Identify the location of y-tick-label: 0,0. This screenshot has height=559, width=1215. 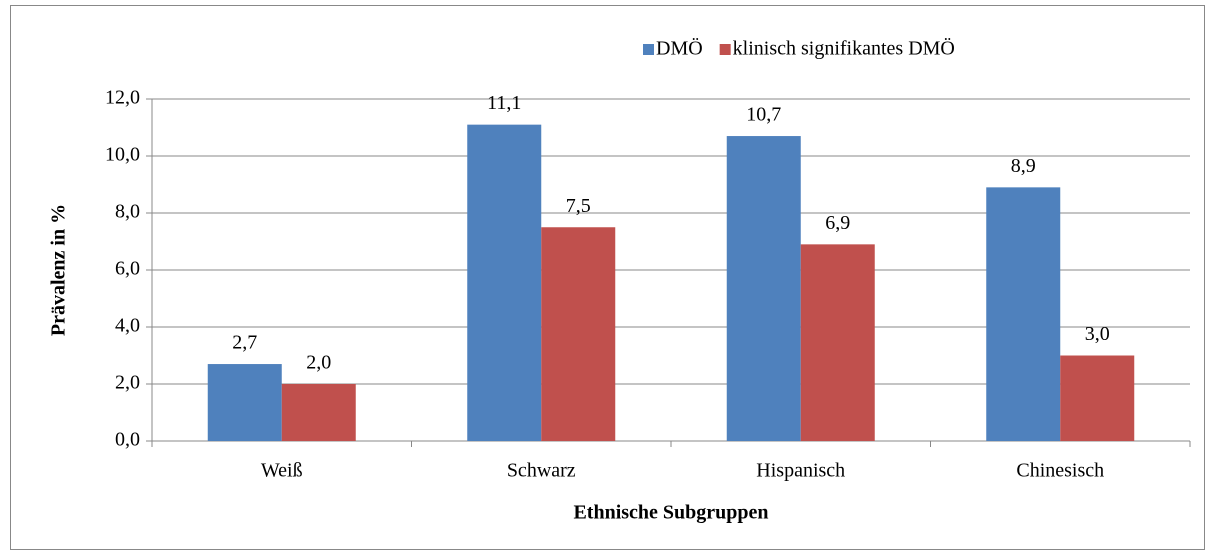
(127, 440).